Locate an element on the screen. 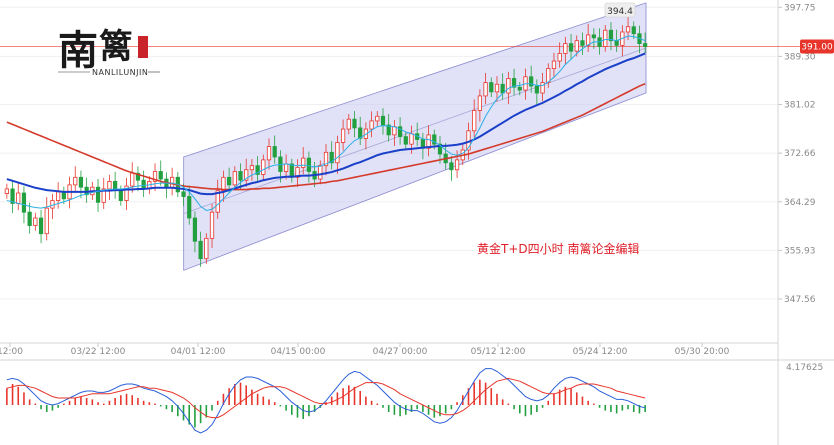 The width and height of the screenshot is (834, 445). peak-price-value: 394.4 is located at coordinates (620, 12).